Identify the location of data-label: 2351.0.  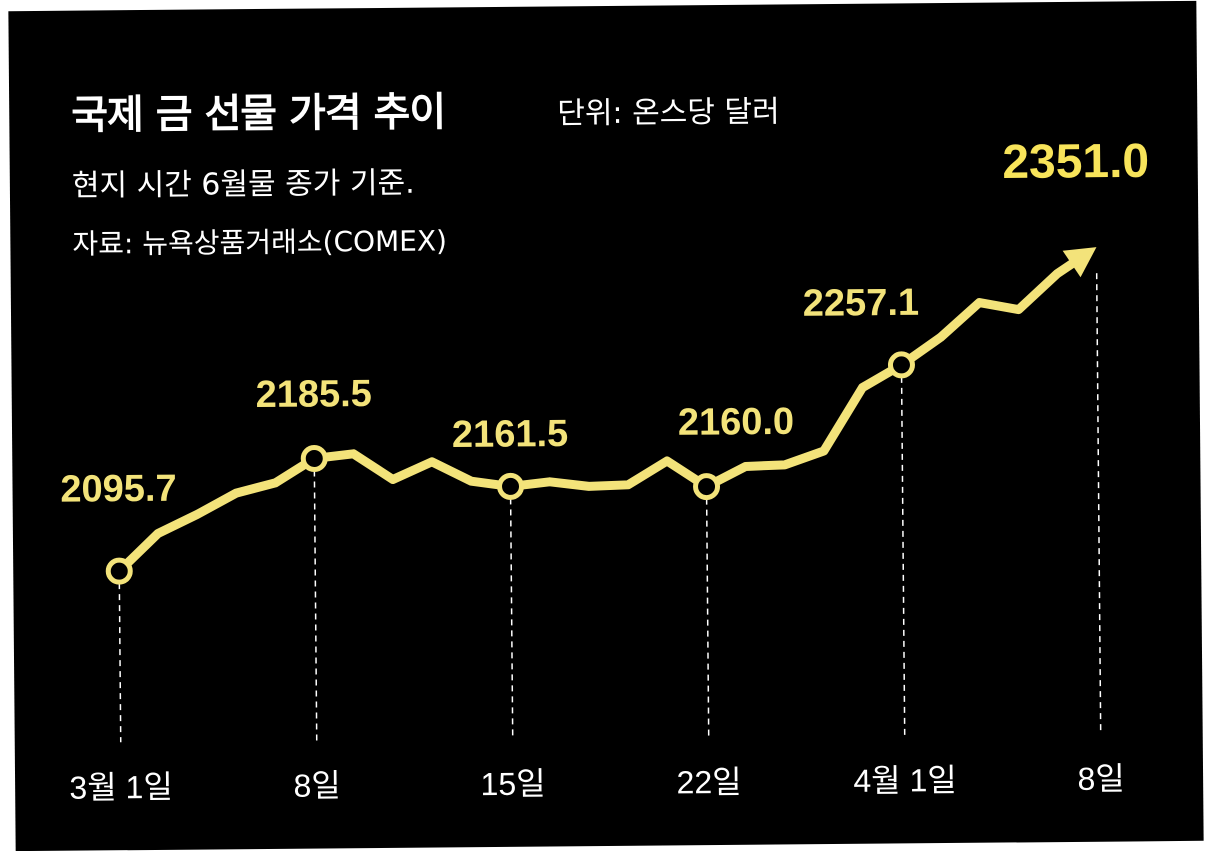
(1075, 162).